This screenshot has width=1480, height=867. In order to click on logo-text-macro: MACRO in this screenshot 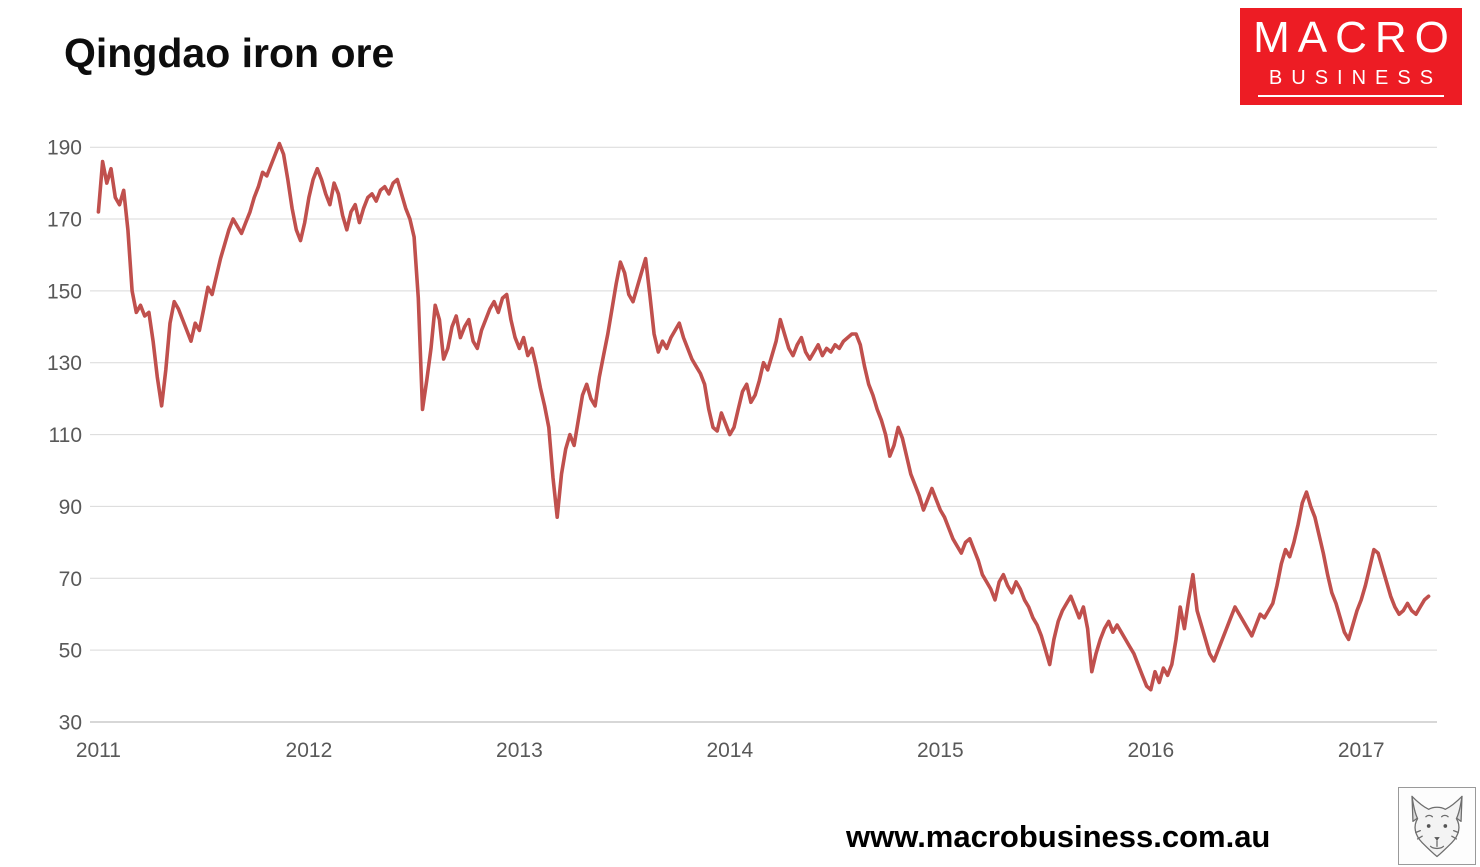, I will do `click(1355, 37)`.